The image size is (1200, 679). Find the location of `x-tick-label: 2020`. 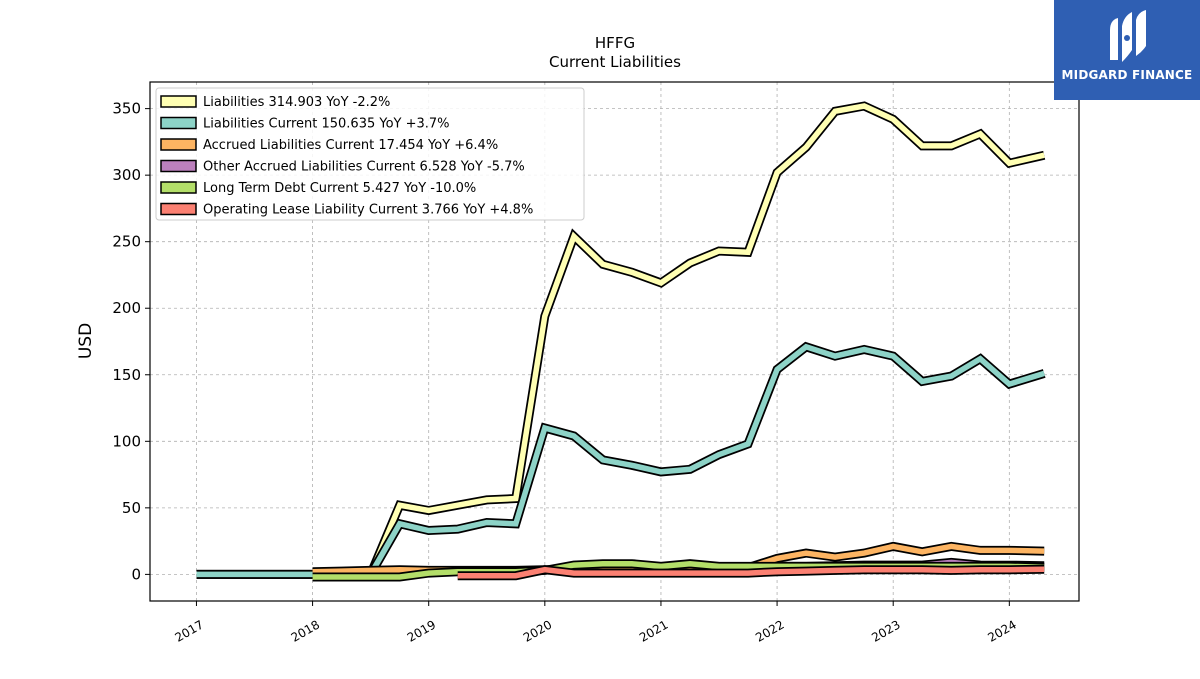

x-tick-label: 2020 is located at coordinates (537, 630).